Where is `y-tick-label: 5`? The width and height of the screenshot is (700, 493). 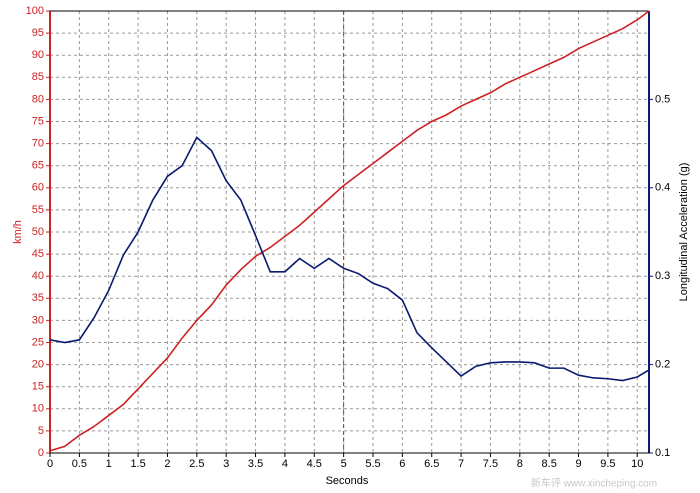 y-tick-label: 5 is located at coordinates (41, 431).